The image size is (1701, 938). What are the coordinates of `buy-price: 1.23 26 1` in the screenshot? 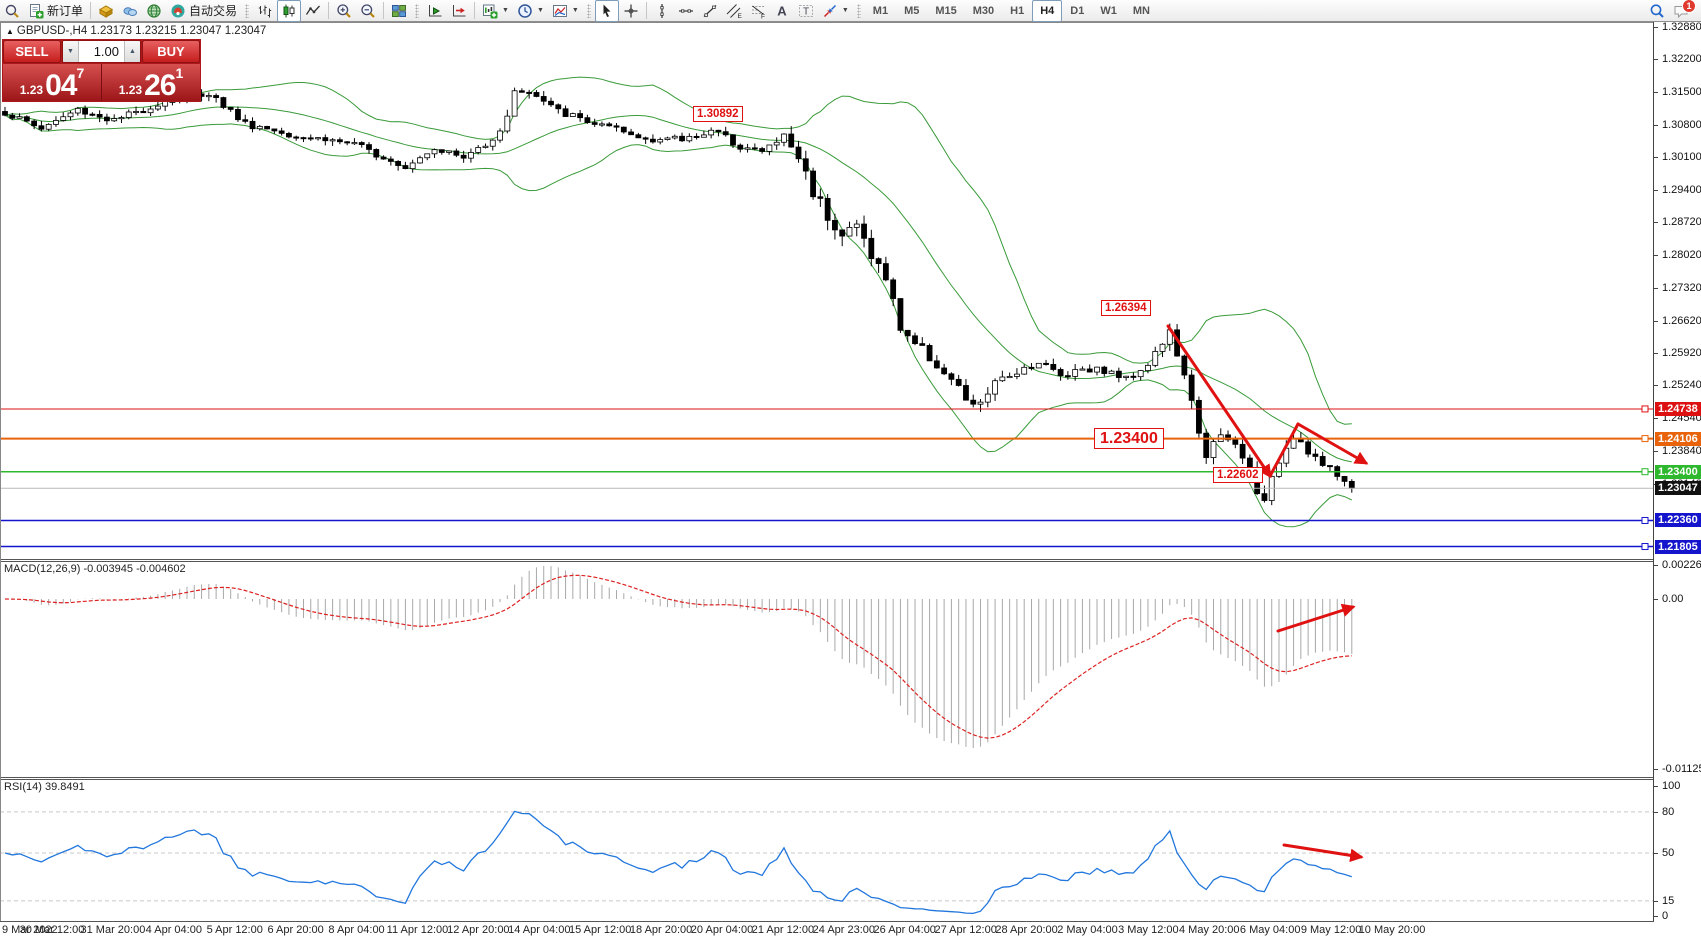 It's located at (151, 82).